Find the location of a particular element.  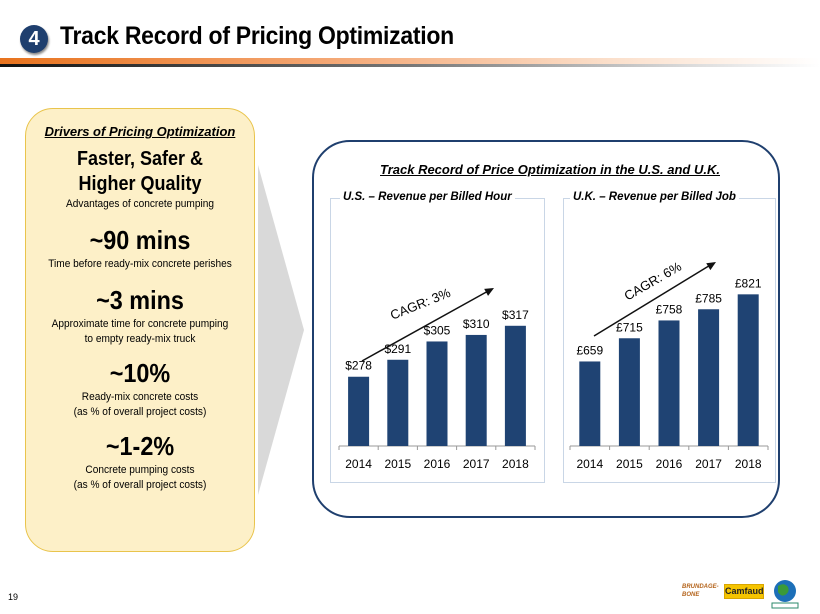

driver-value: Faster, Safer & is located at coordinates (140, 159).